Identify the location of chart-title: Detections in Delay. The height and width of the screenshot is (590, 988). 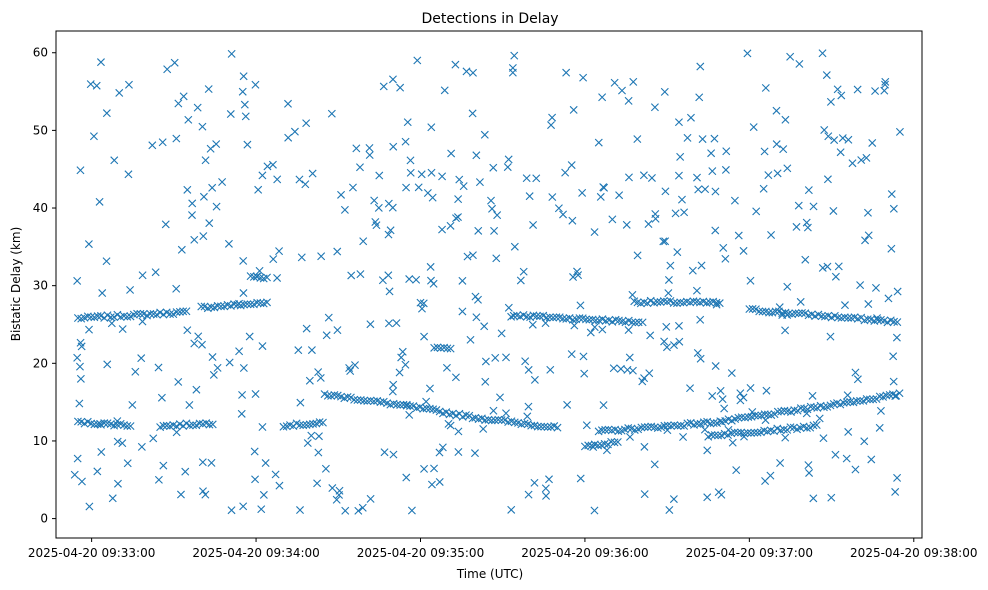
(489, 19).